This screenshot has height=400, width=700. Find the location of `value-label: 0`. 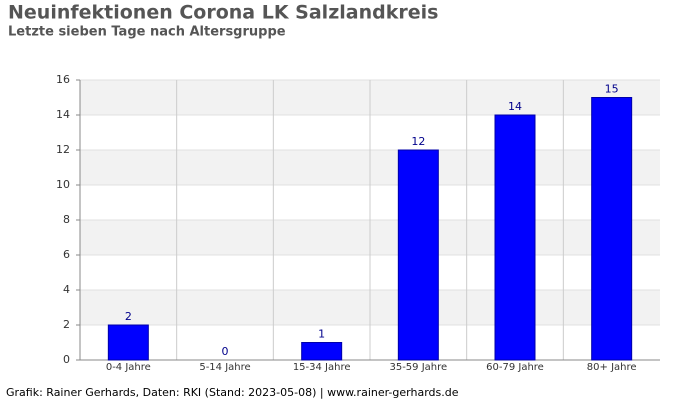

value-label: 0 is located at coordinates (225, 351).